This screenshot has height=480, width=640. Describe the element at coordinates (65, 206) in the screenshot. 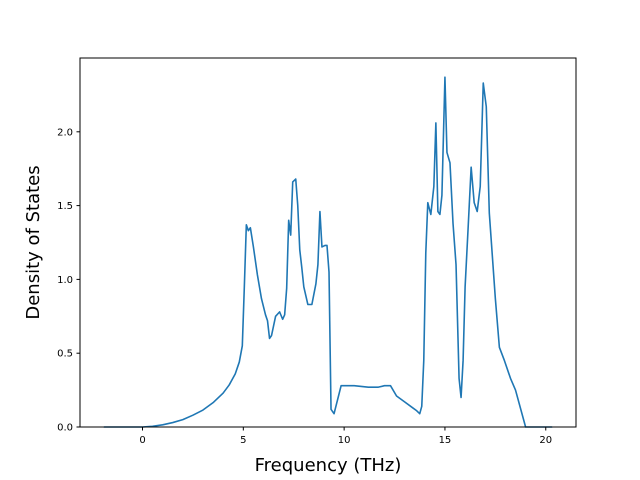

I see `y-tick-label: 1.5` at that location.